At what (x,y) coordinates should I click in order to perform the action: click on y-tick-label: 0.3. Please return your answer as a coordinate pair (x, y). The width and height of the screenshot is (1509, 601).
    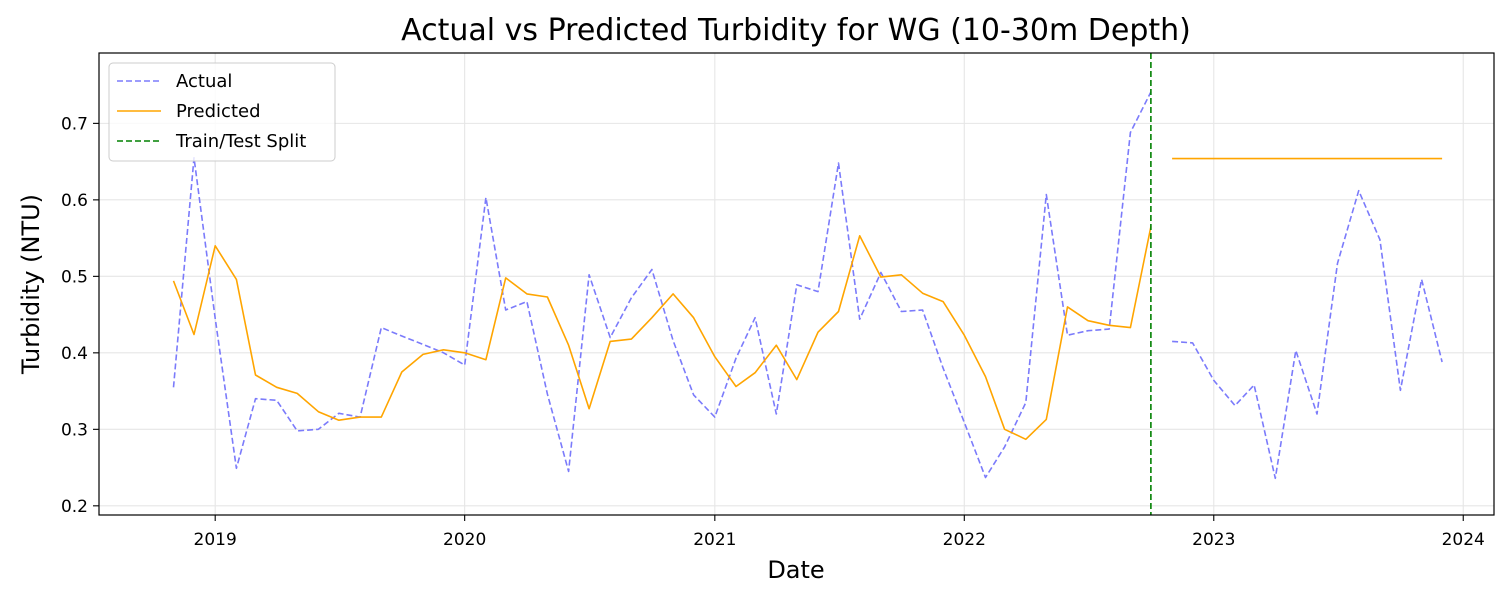
    Looking at the image, I should click on (74, 430).